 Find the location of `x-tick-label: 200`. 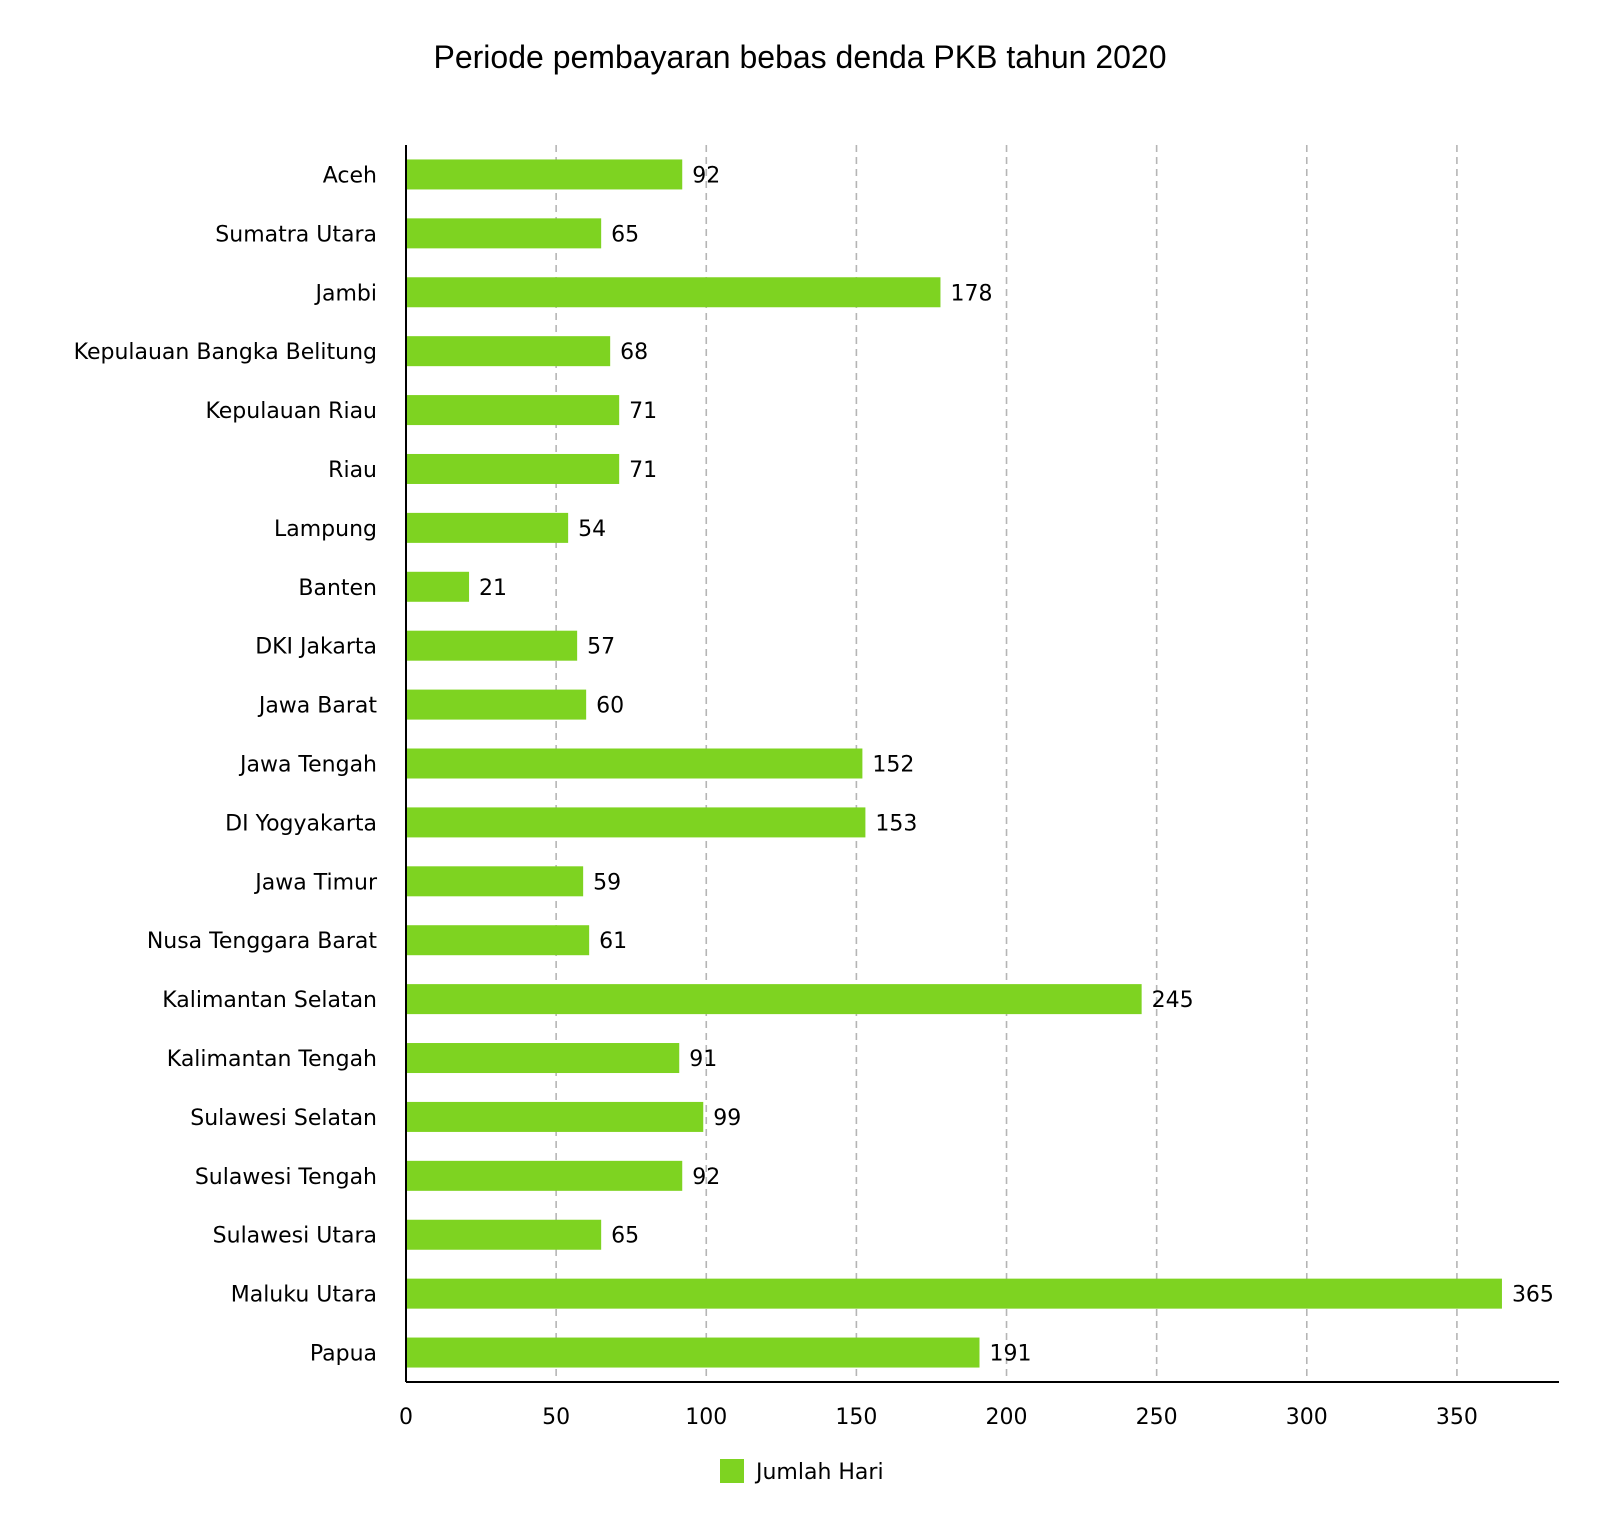

x-tick-label: 200 is located at coordinates (1007, 1417).